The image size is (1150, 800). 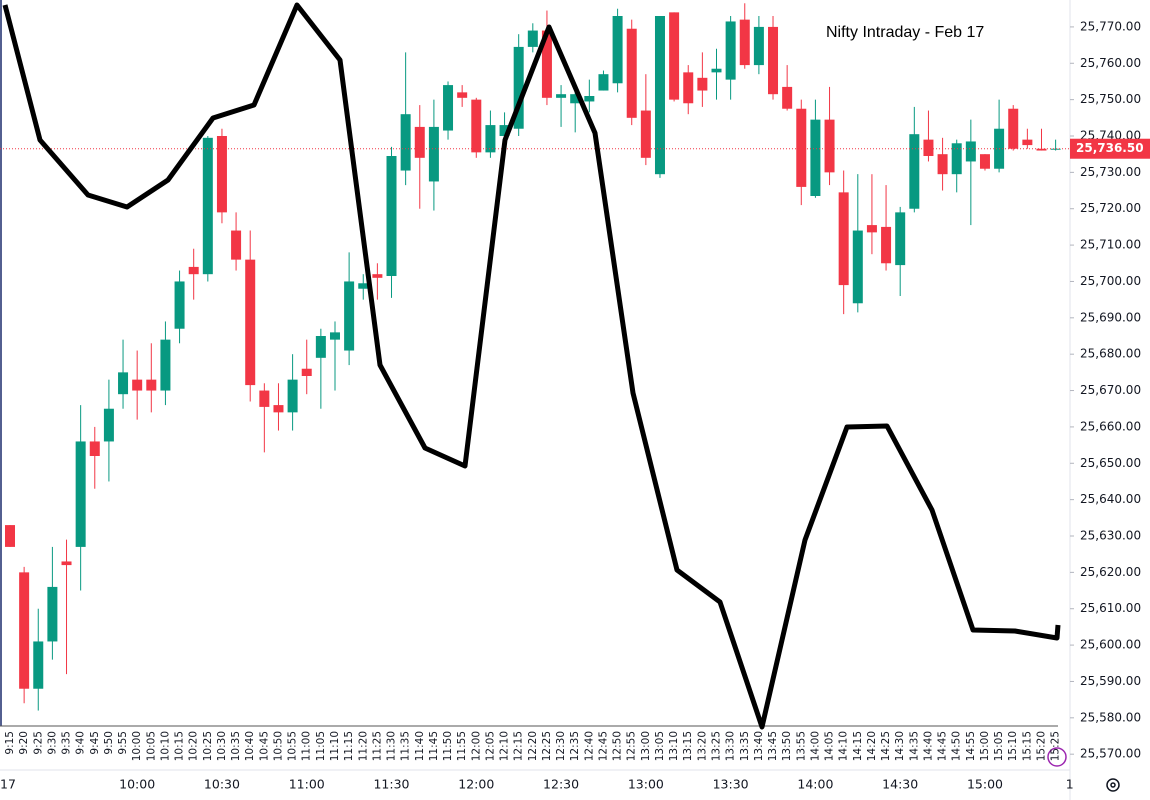 What do you see at coordinates (137, 784) in the screenshot?
I see `x-major-label: 10:00` at bounding box center [137, 784].